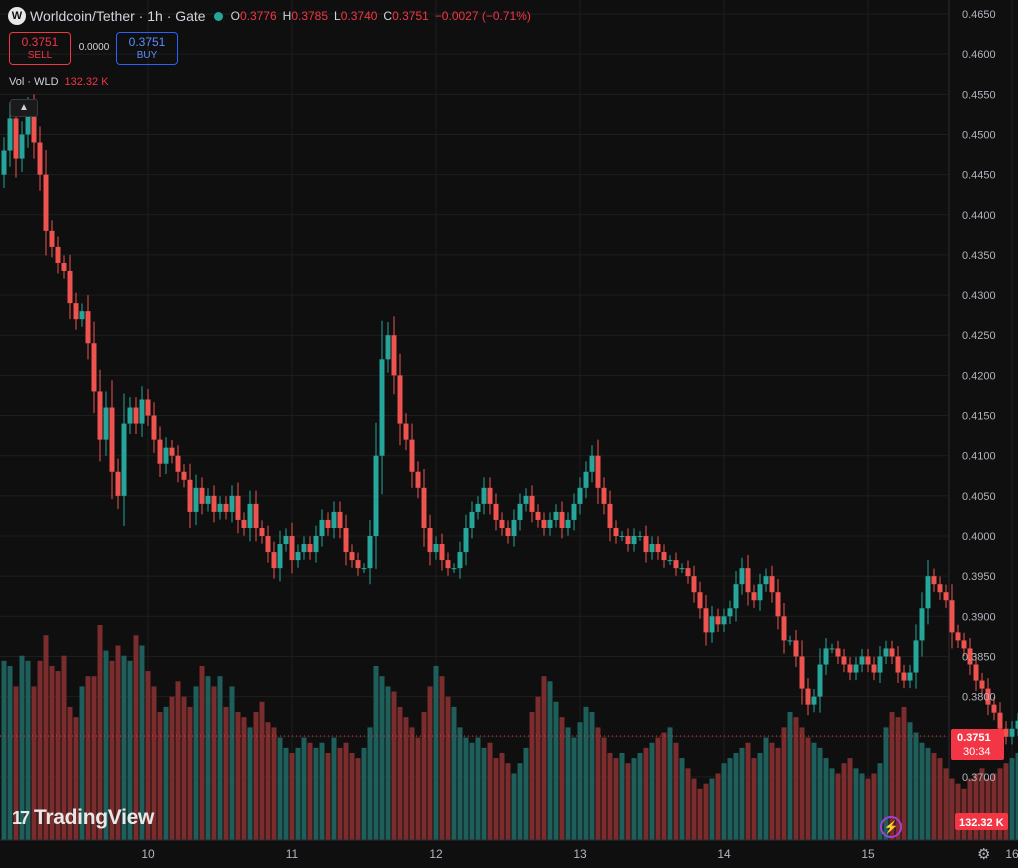  What do you see at coordinates (979, 497) in the screenshot?
I see `price-tick-12: 0.4050` at bounding box center [979, 497].